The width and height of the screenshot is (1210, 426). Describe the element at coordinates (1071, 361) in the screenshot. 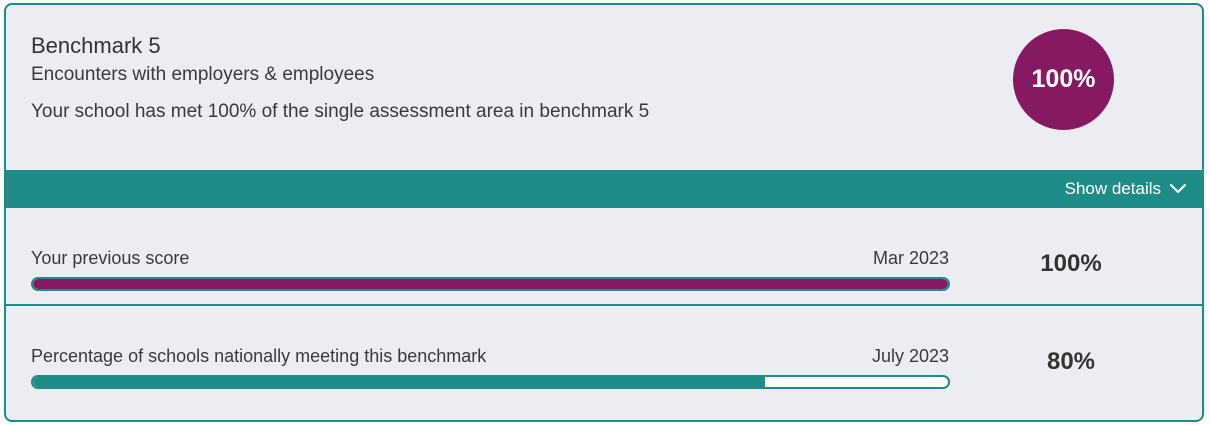

I see `national-percentage-value: 80%` at that location.